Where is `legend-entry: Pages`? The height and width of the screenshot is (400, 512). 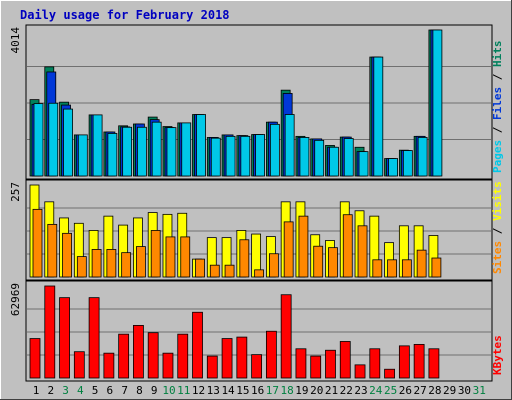
legend-entry: Pages is located at coordinates (497, 156).